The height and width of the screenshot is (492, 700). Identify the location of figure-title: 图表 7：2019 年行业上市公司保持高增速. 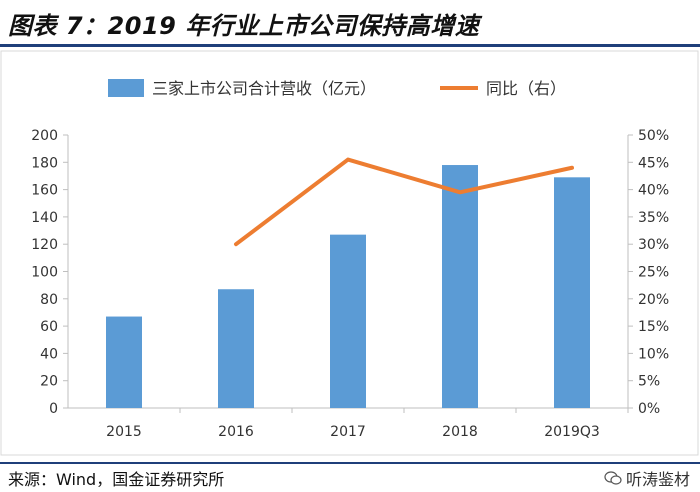
(244, 26).